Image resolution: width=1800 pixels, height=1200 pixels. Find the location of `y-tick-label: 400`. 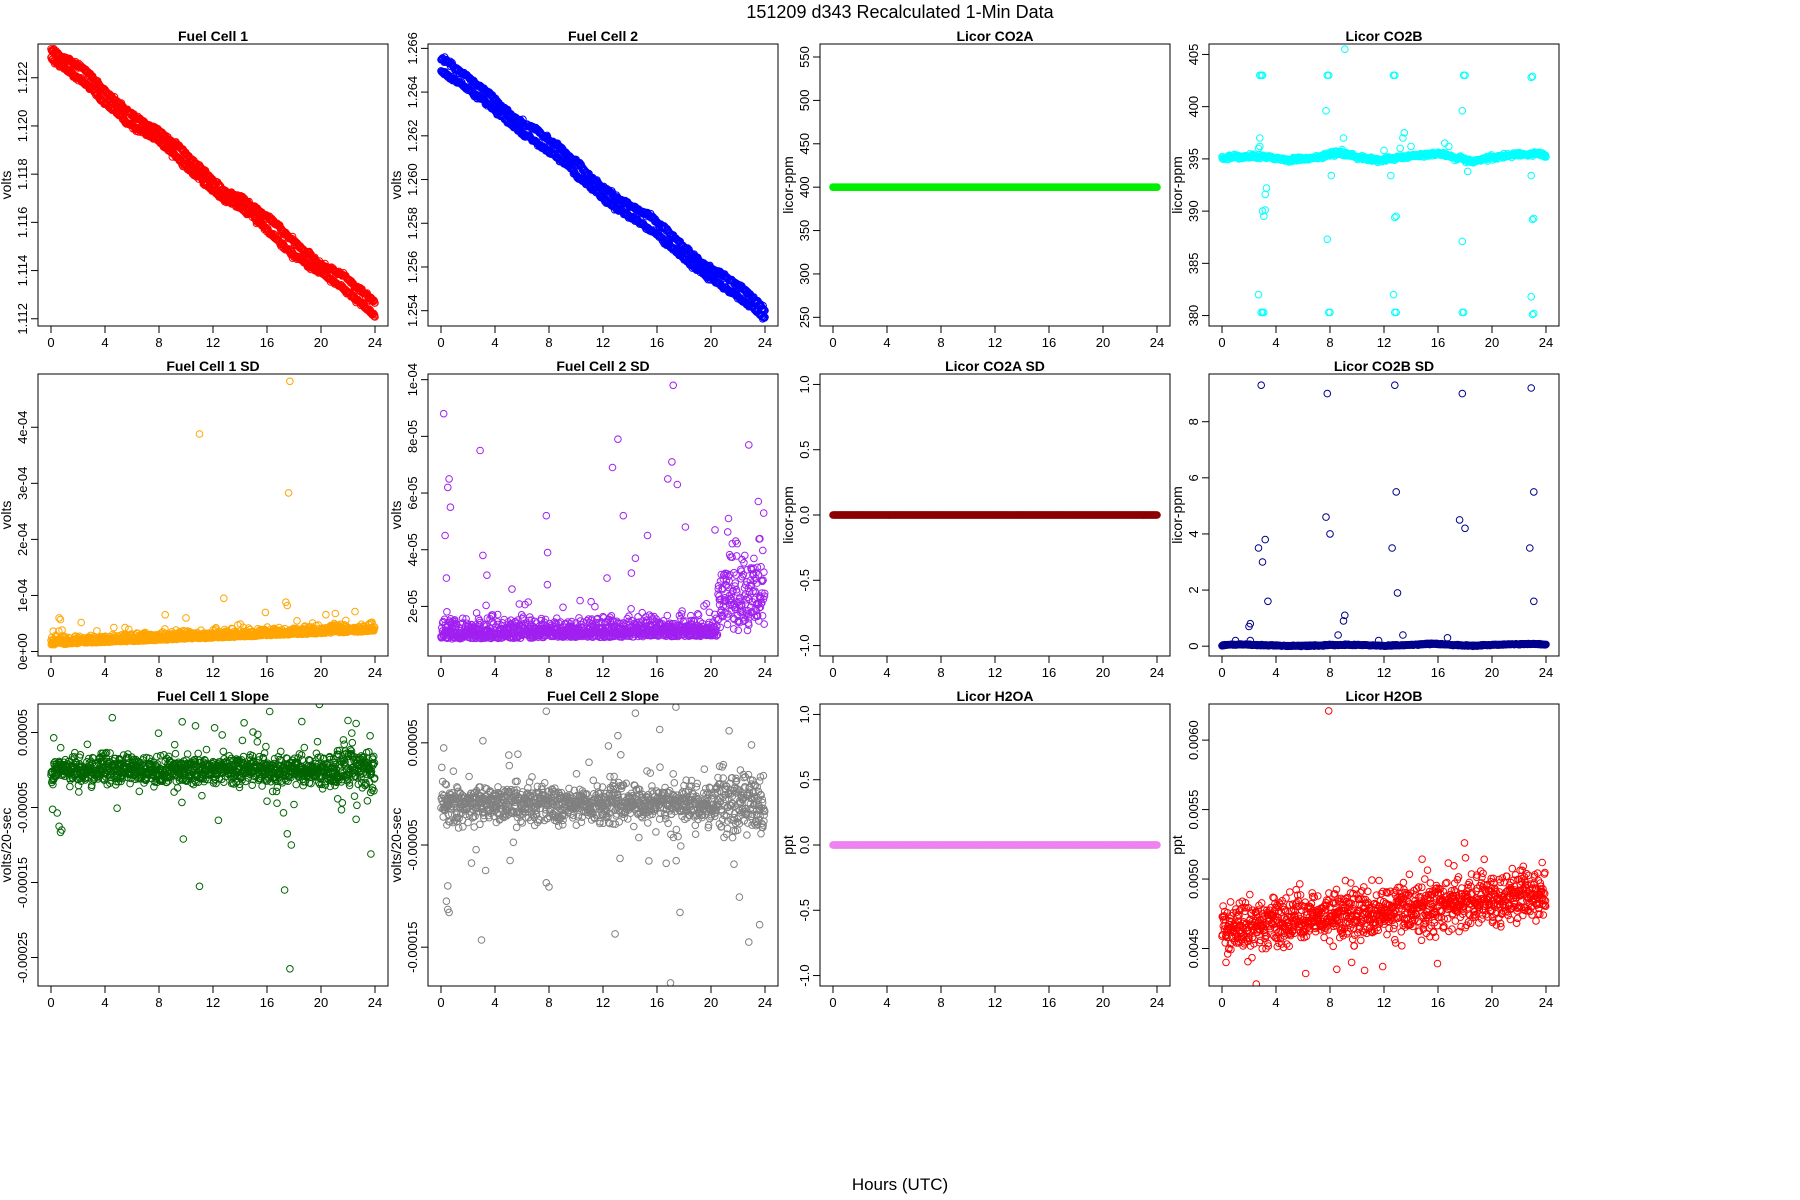

y-tick-label: 400 is located at coordinates (1193, 107).